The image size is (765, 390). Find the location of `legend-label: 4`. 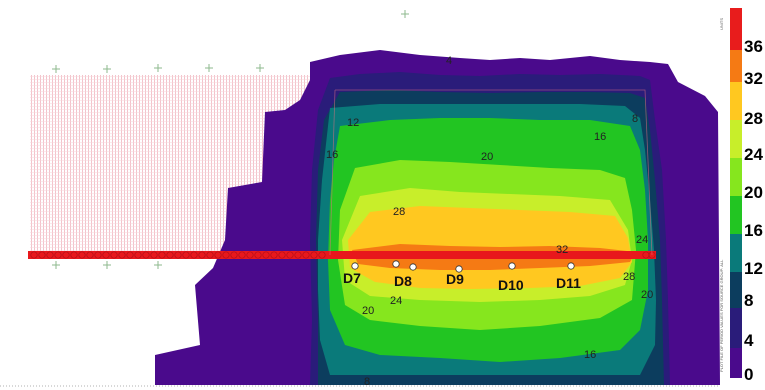

legend-label: 4 is located at coordinates (749, 340).